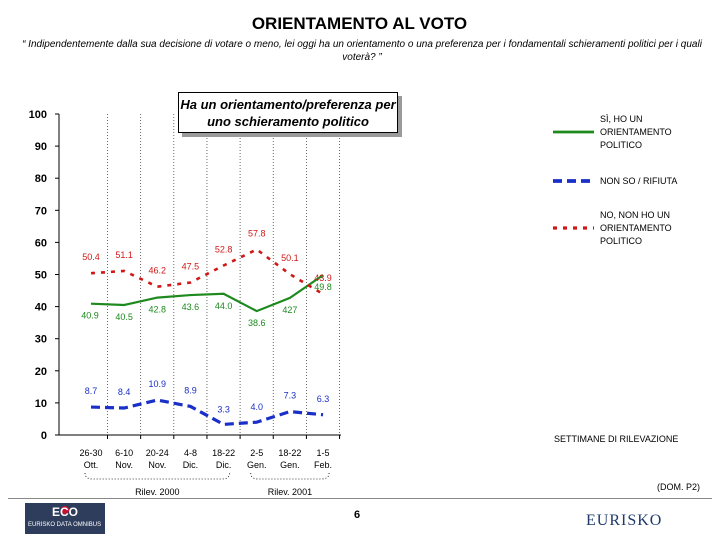 The height and width of the screenshot is (539, 719). I want to click on x-tick-label: Ott., so click(91, 465).